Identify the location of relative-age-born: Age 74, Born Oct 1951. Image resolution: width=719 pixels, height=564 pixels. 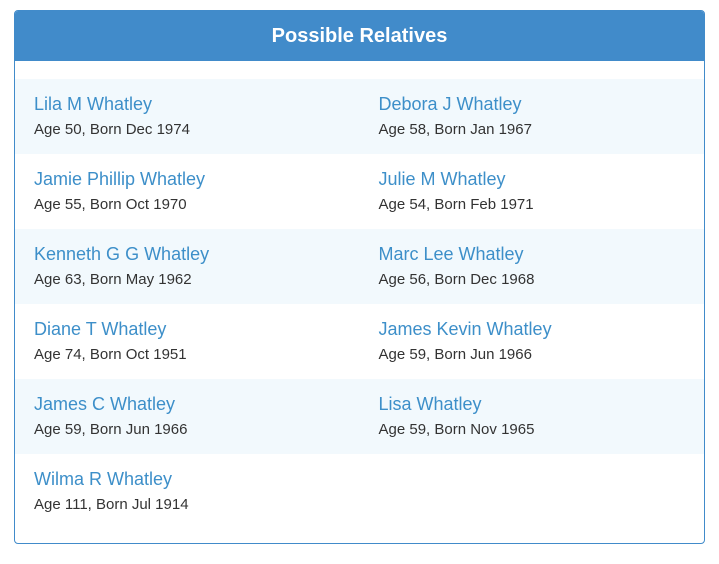
(110, 354).